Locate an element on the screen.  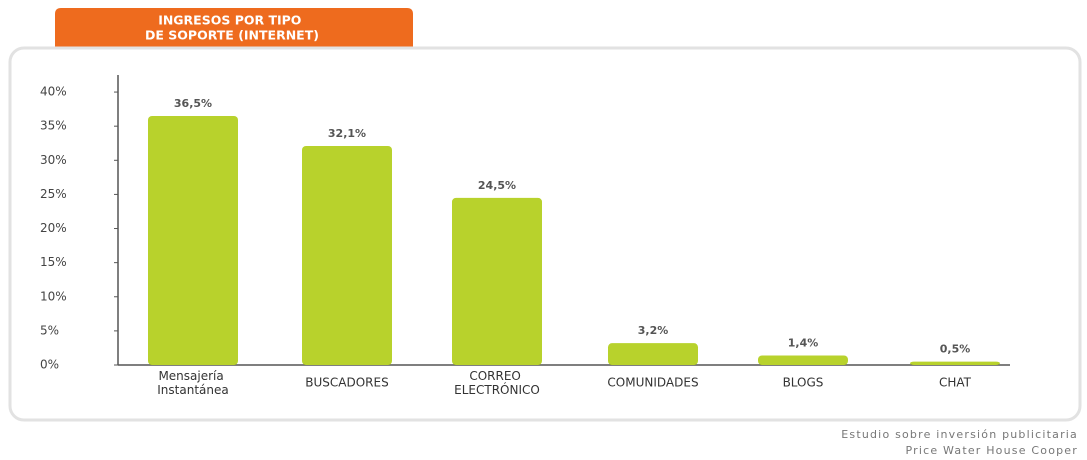
y-tick-label: 25% is located at coordinates (53, 194).